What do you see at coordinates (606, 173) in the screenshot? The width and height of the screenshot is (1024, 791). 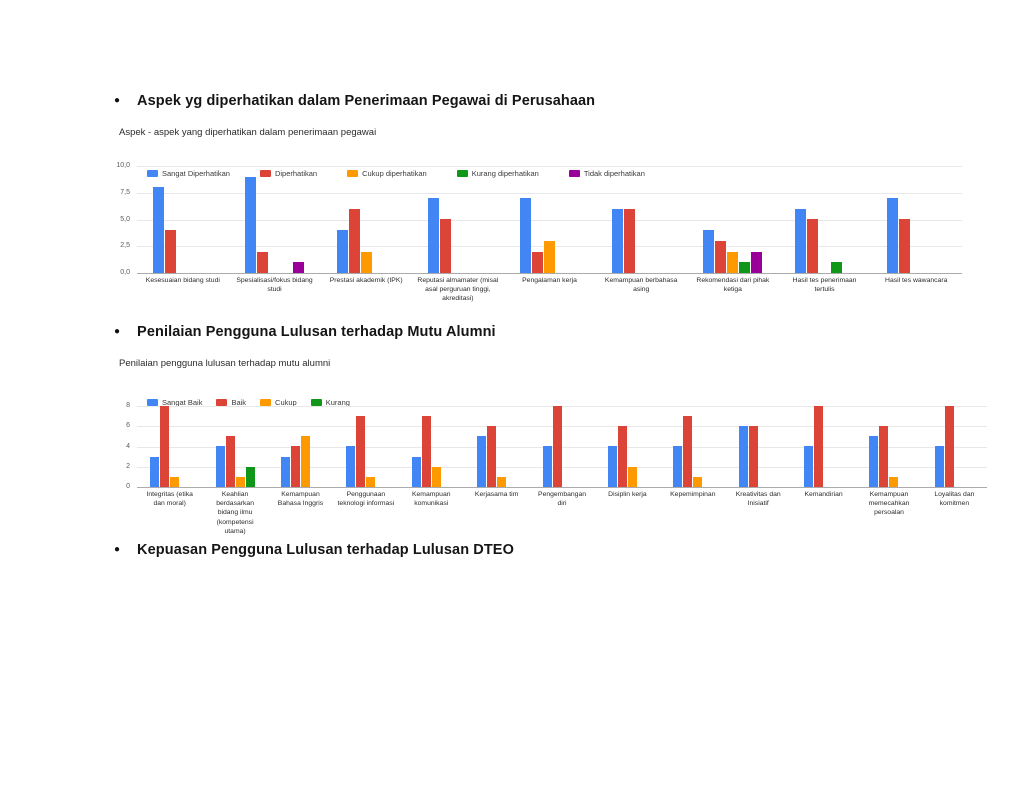 I see `legend-item: Tidak diperhatikan` at bounding box center [606, 173].